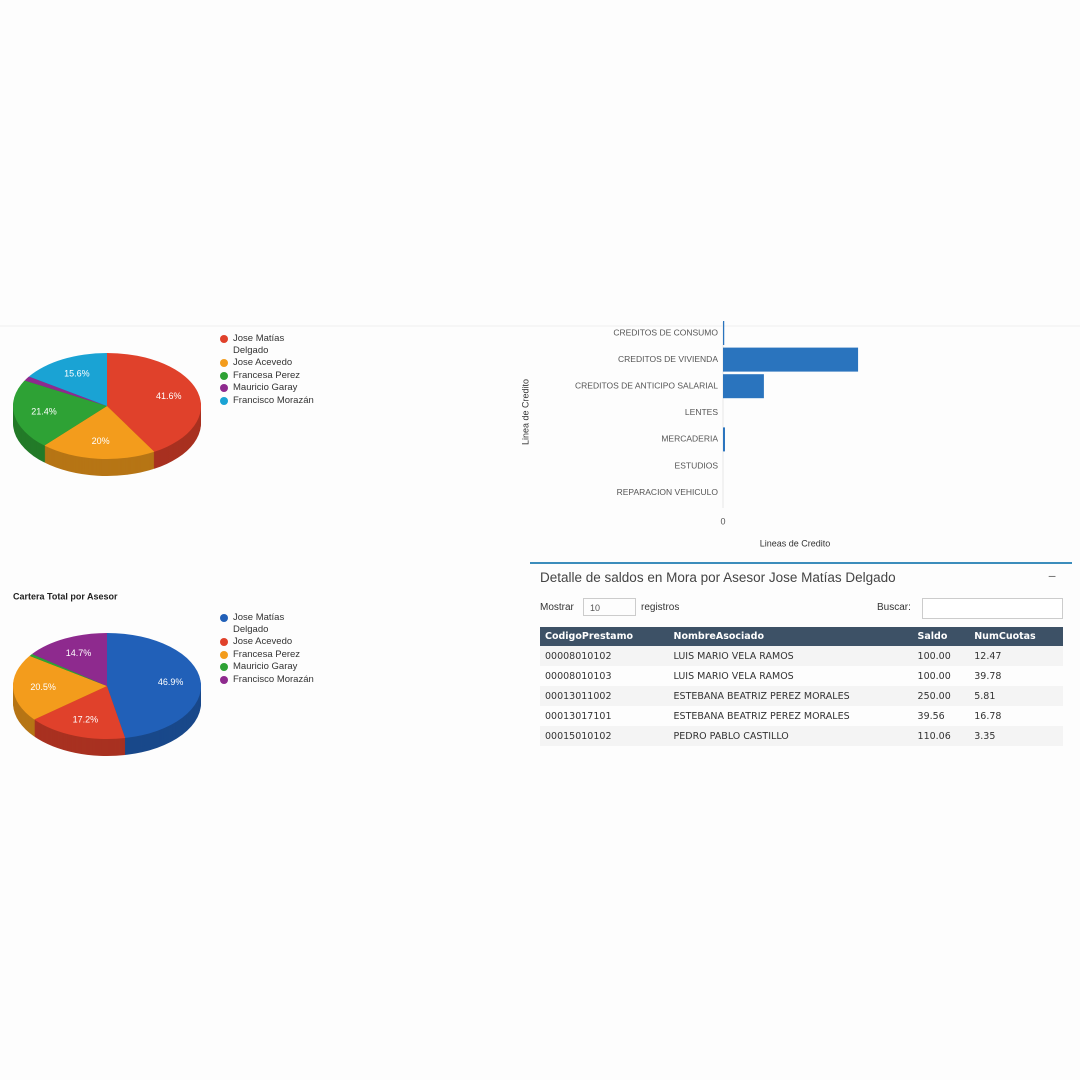 This screenshot has height=1080, width=1080. I want to click on slice-label: 14.7%, so click(79, 653).